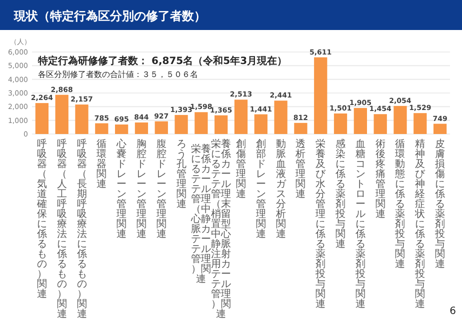  Describe the element at coordinates (453, 311) in the screenshot. I see `text: 6` at that location.